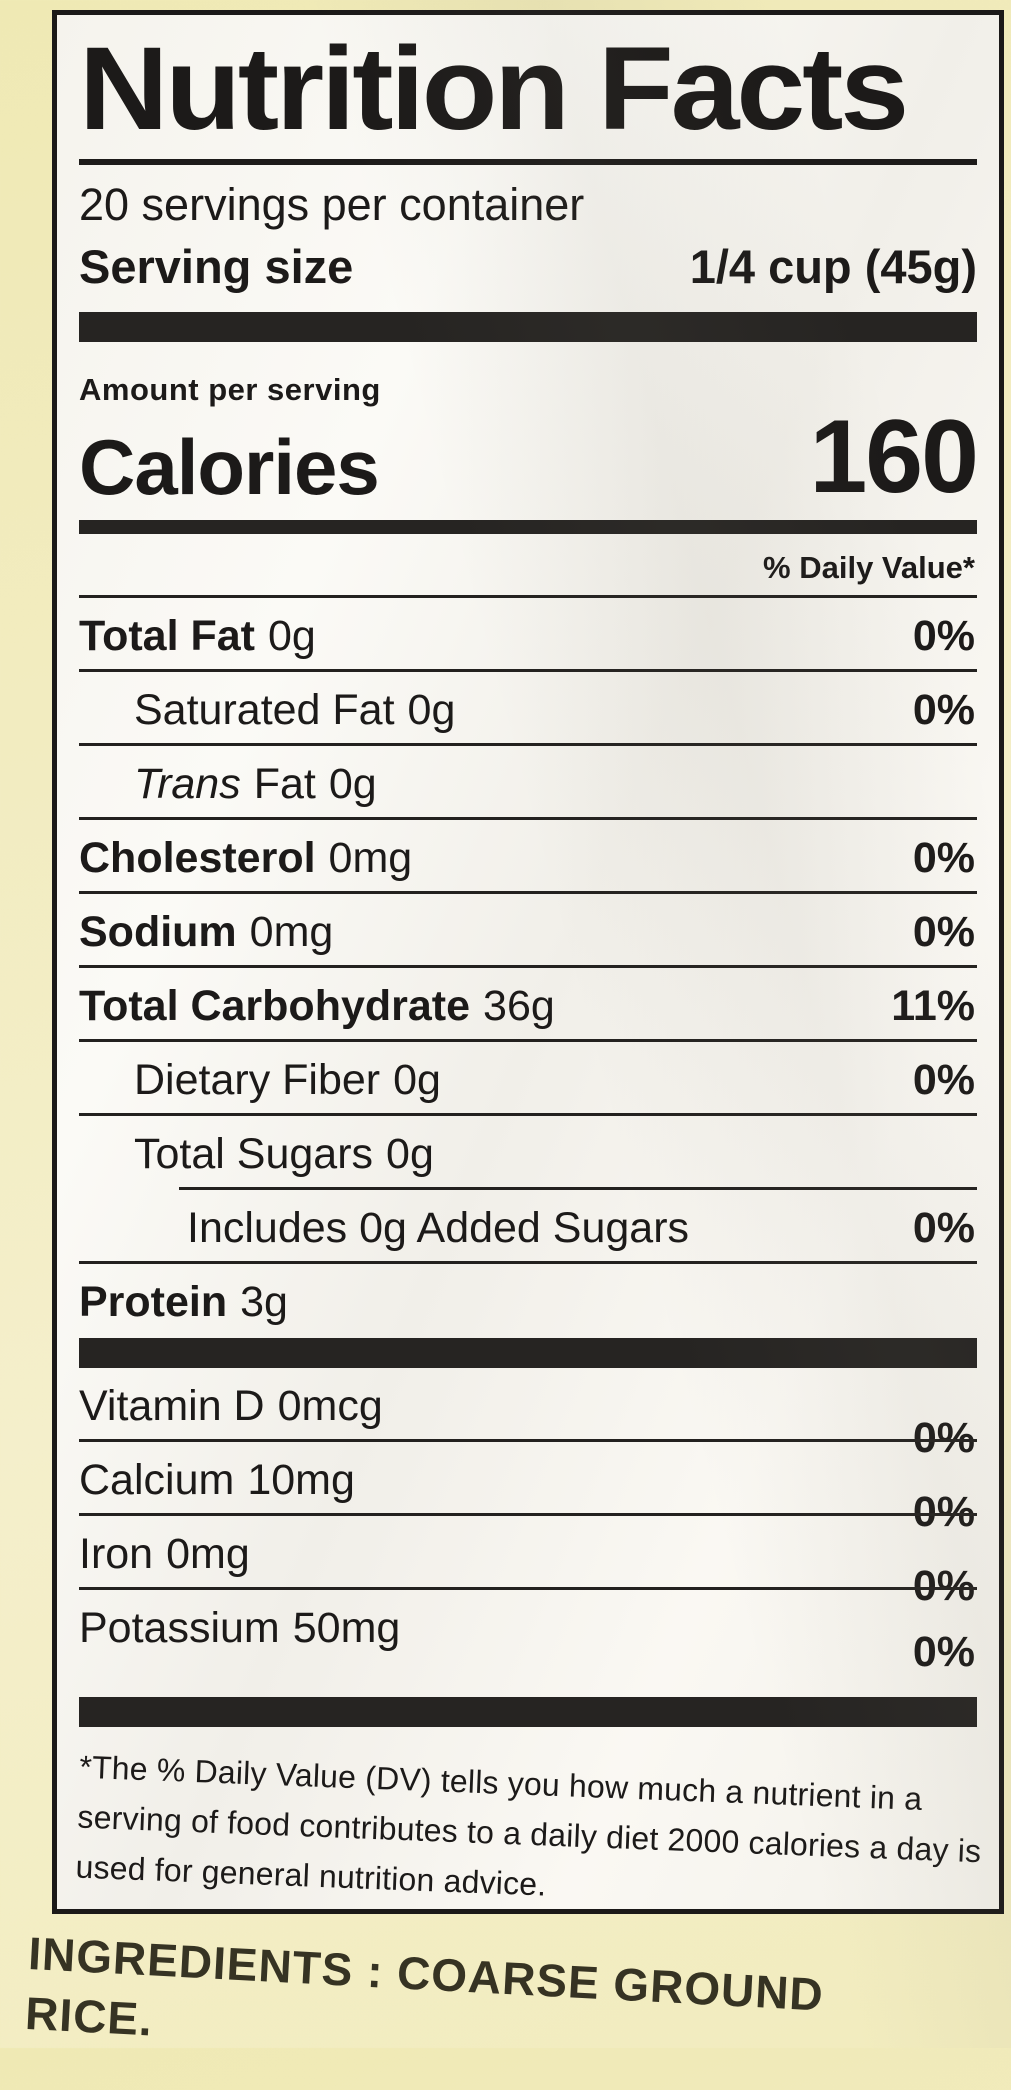  What do you see at coordinates (528, 1079) in the screenshot?
I see `row-dietary-fiber: Dietary Fiber 0g 0%` at bounding box center [528, 1079].